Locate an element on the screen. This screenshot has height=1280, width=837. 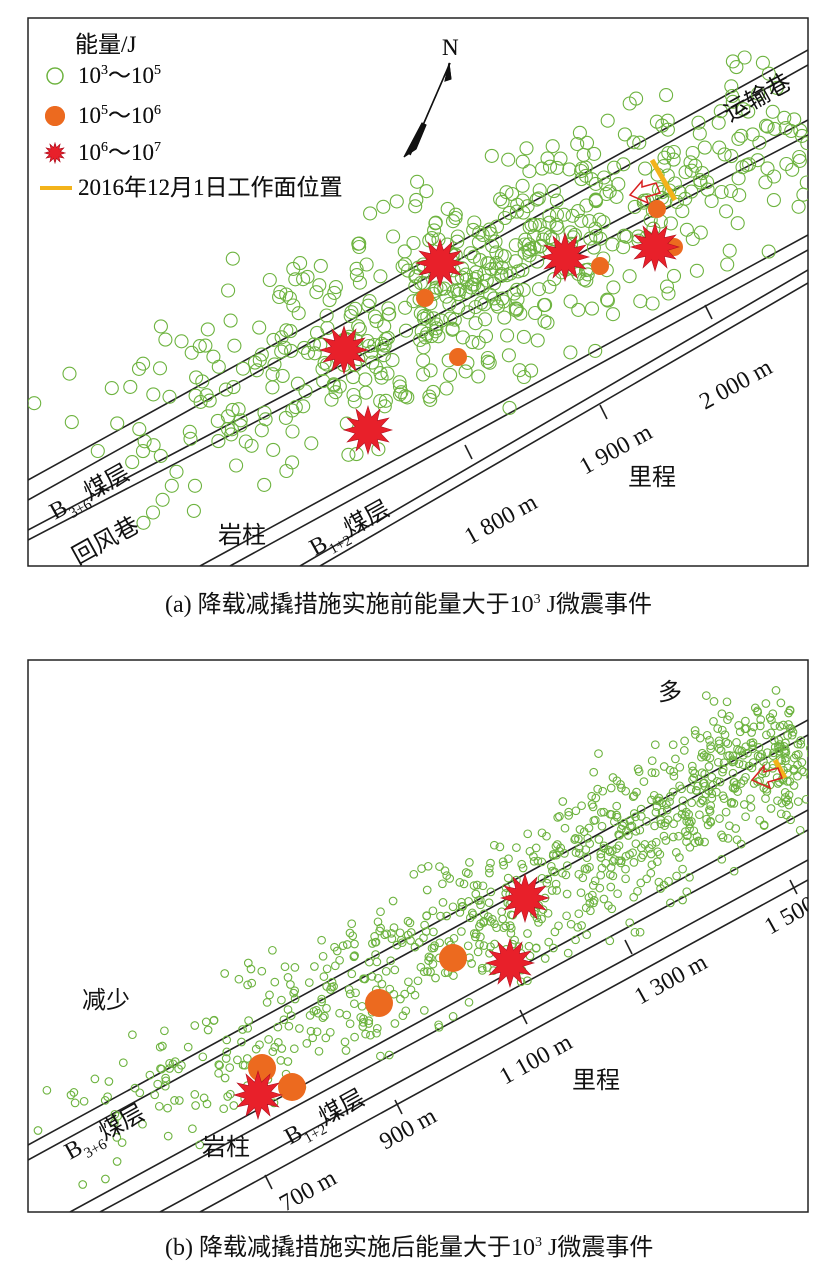
legend-label: 106～107 is located at coordinates (119, 152).